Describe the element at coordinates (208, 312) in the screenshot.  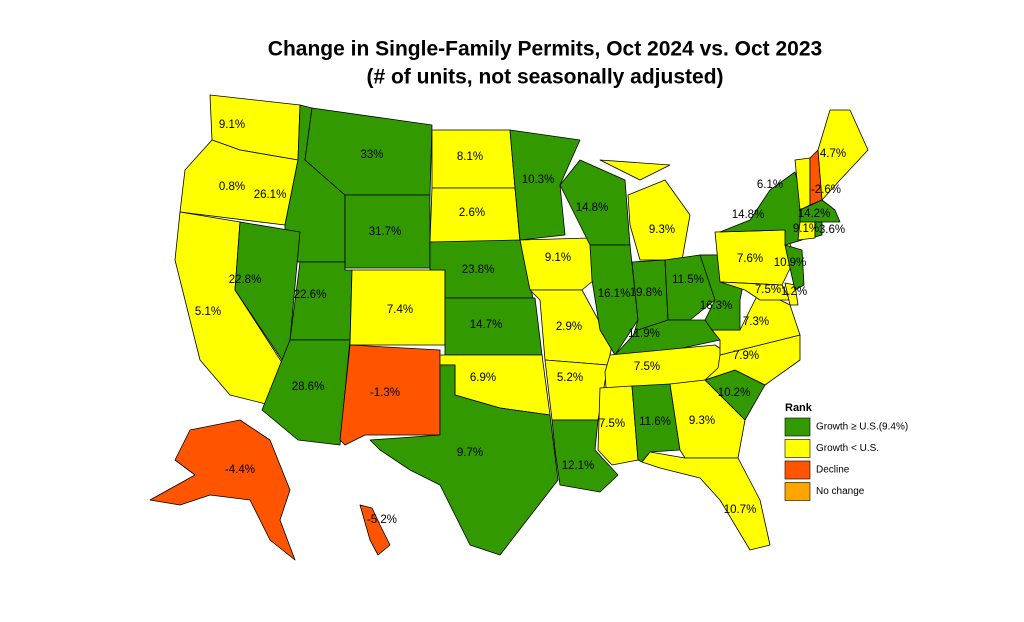
I see `state-label: 5.1%` at that location.